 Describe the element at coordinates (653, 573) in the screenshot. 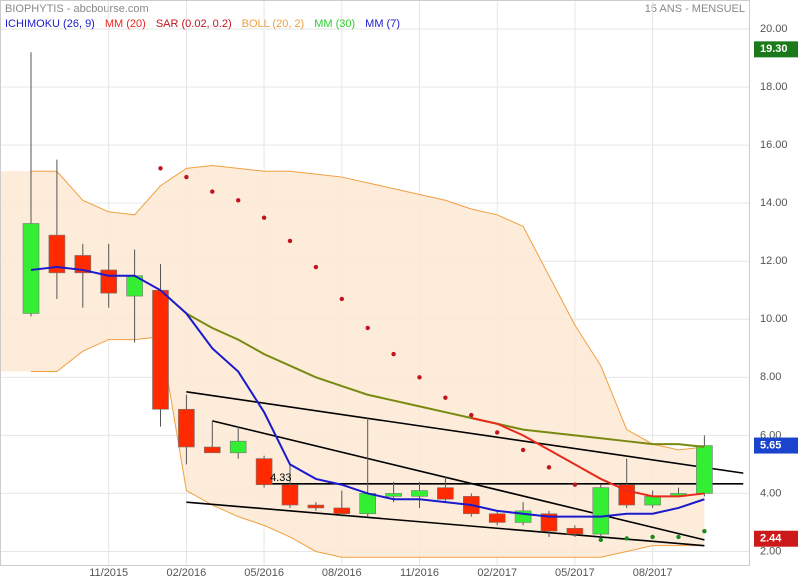

I see `x-tick-label: 08/2017` at that location.